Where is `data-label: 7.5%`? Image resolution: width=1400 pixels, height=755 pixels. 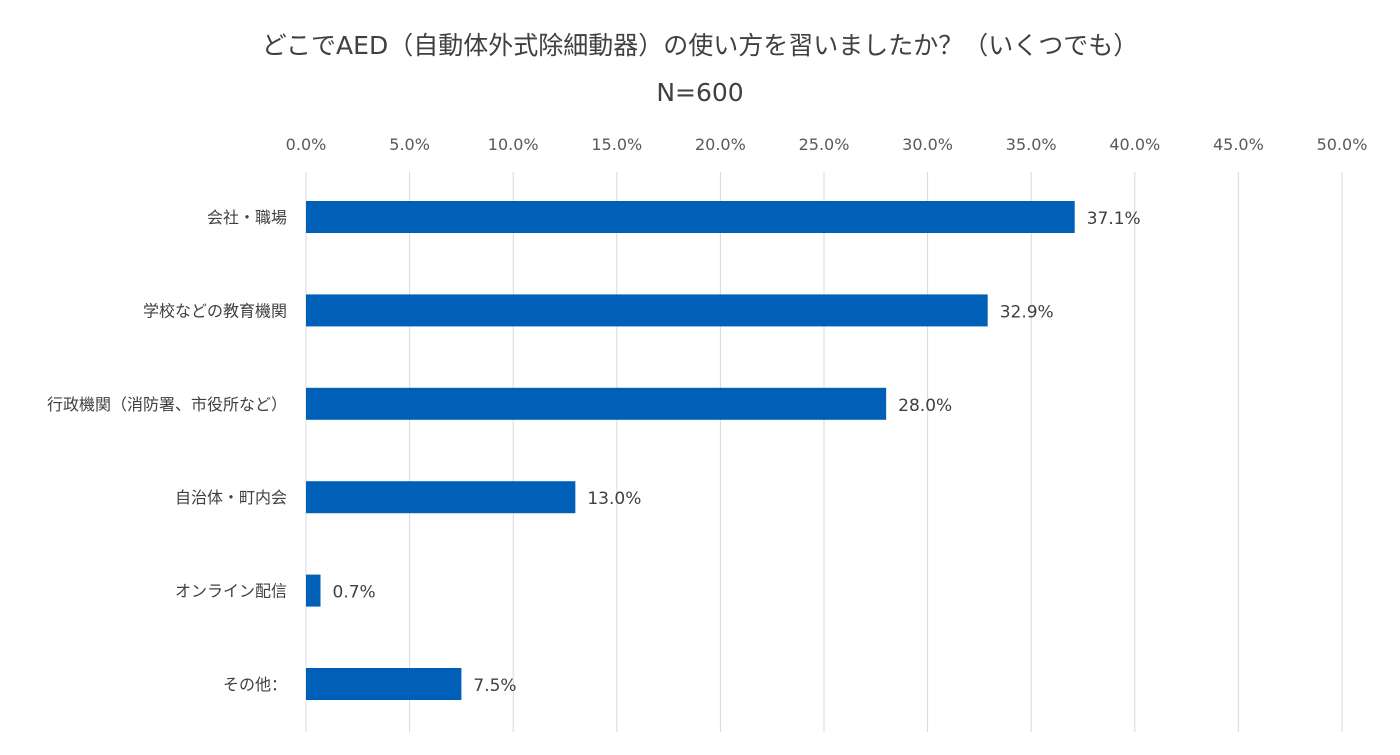
data-label: 7.5% is located at coordinates (494, 686).